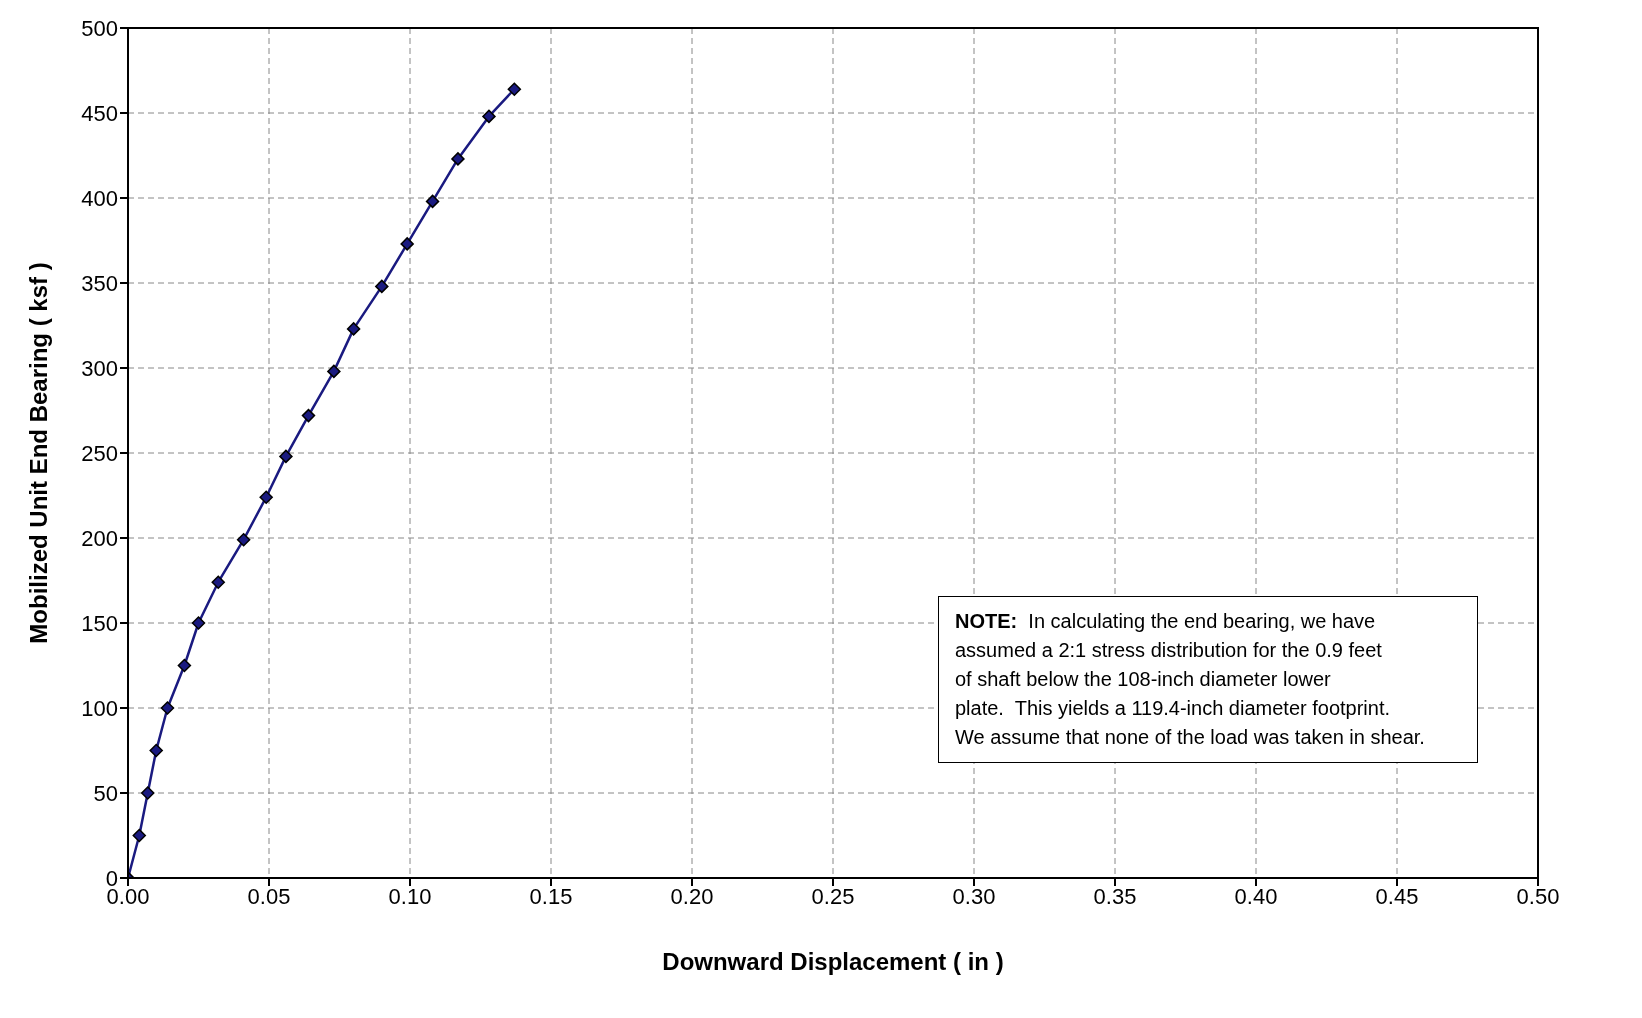 Image resolution: width=1642 pixels, height=1018 pixels. Describe the element at coordinates (410, 896) in the screenshot. I see `x-tick-label: 0.10` at that location.